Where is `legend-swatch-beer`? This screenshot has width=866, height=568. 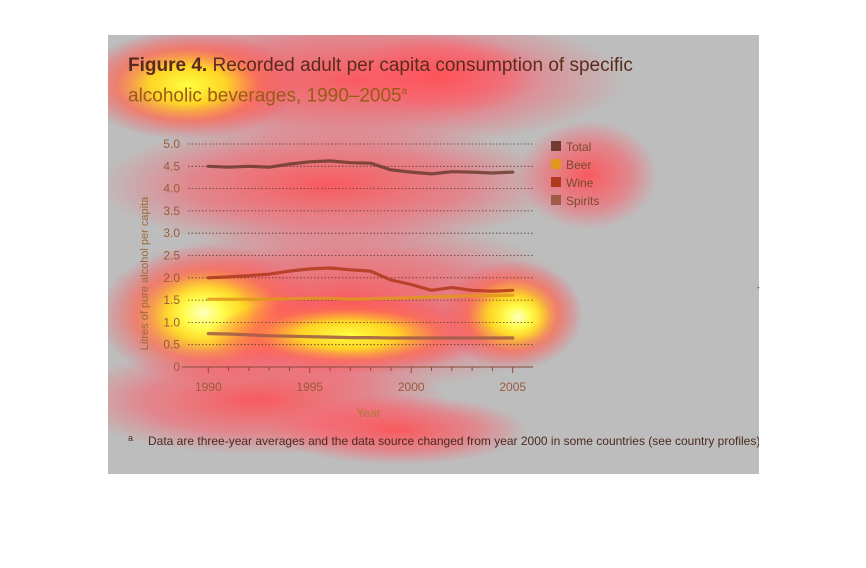 legend-swatch-beer is located at coordinates (556, 164).